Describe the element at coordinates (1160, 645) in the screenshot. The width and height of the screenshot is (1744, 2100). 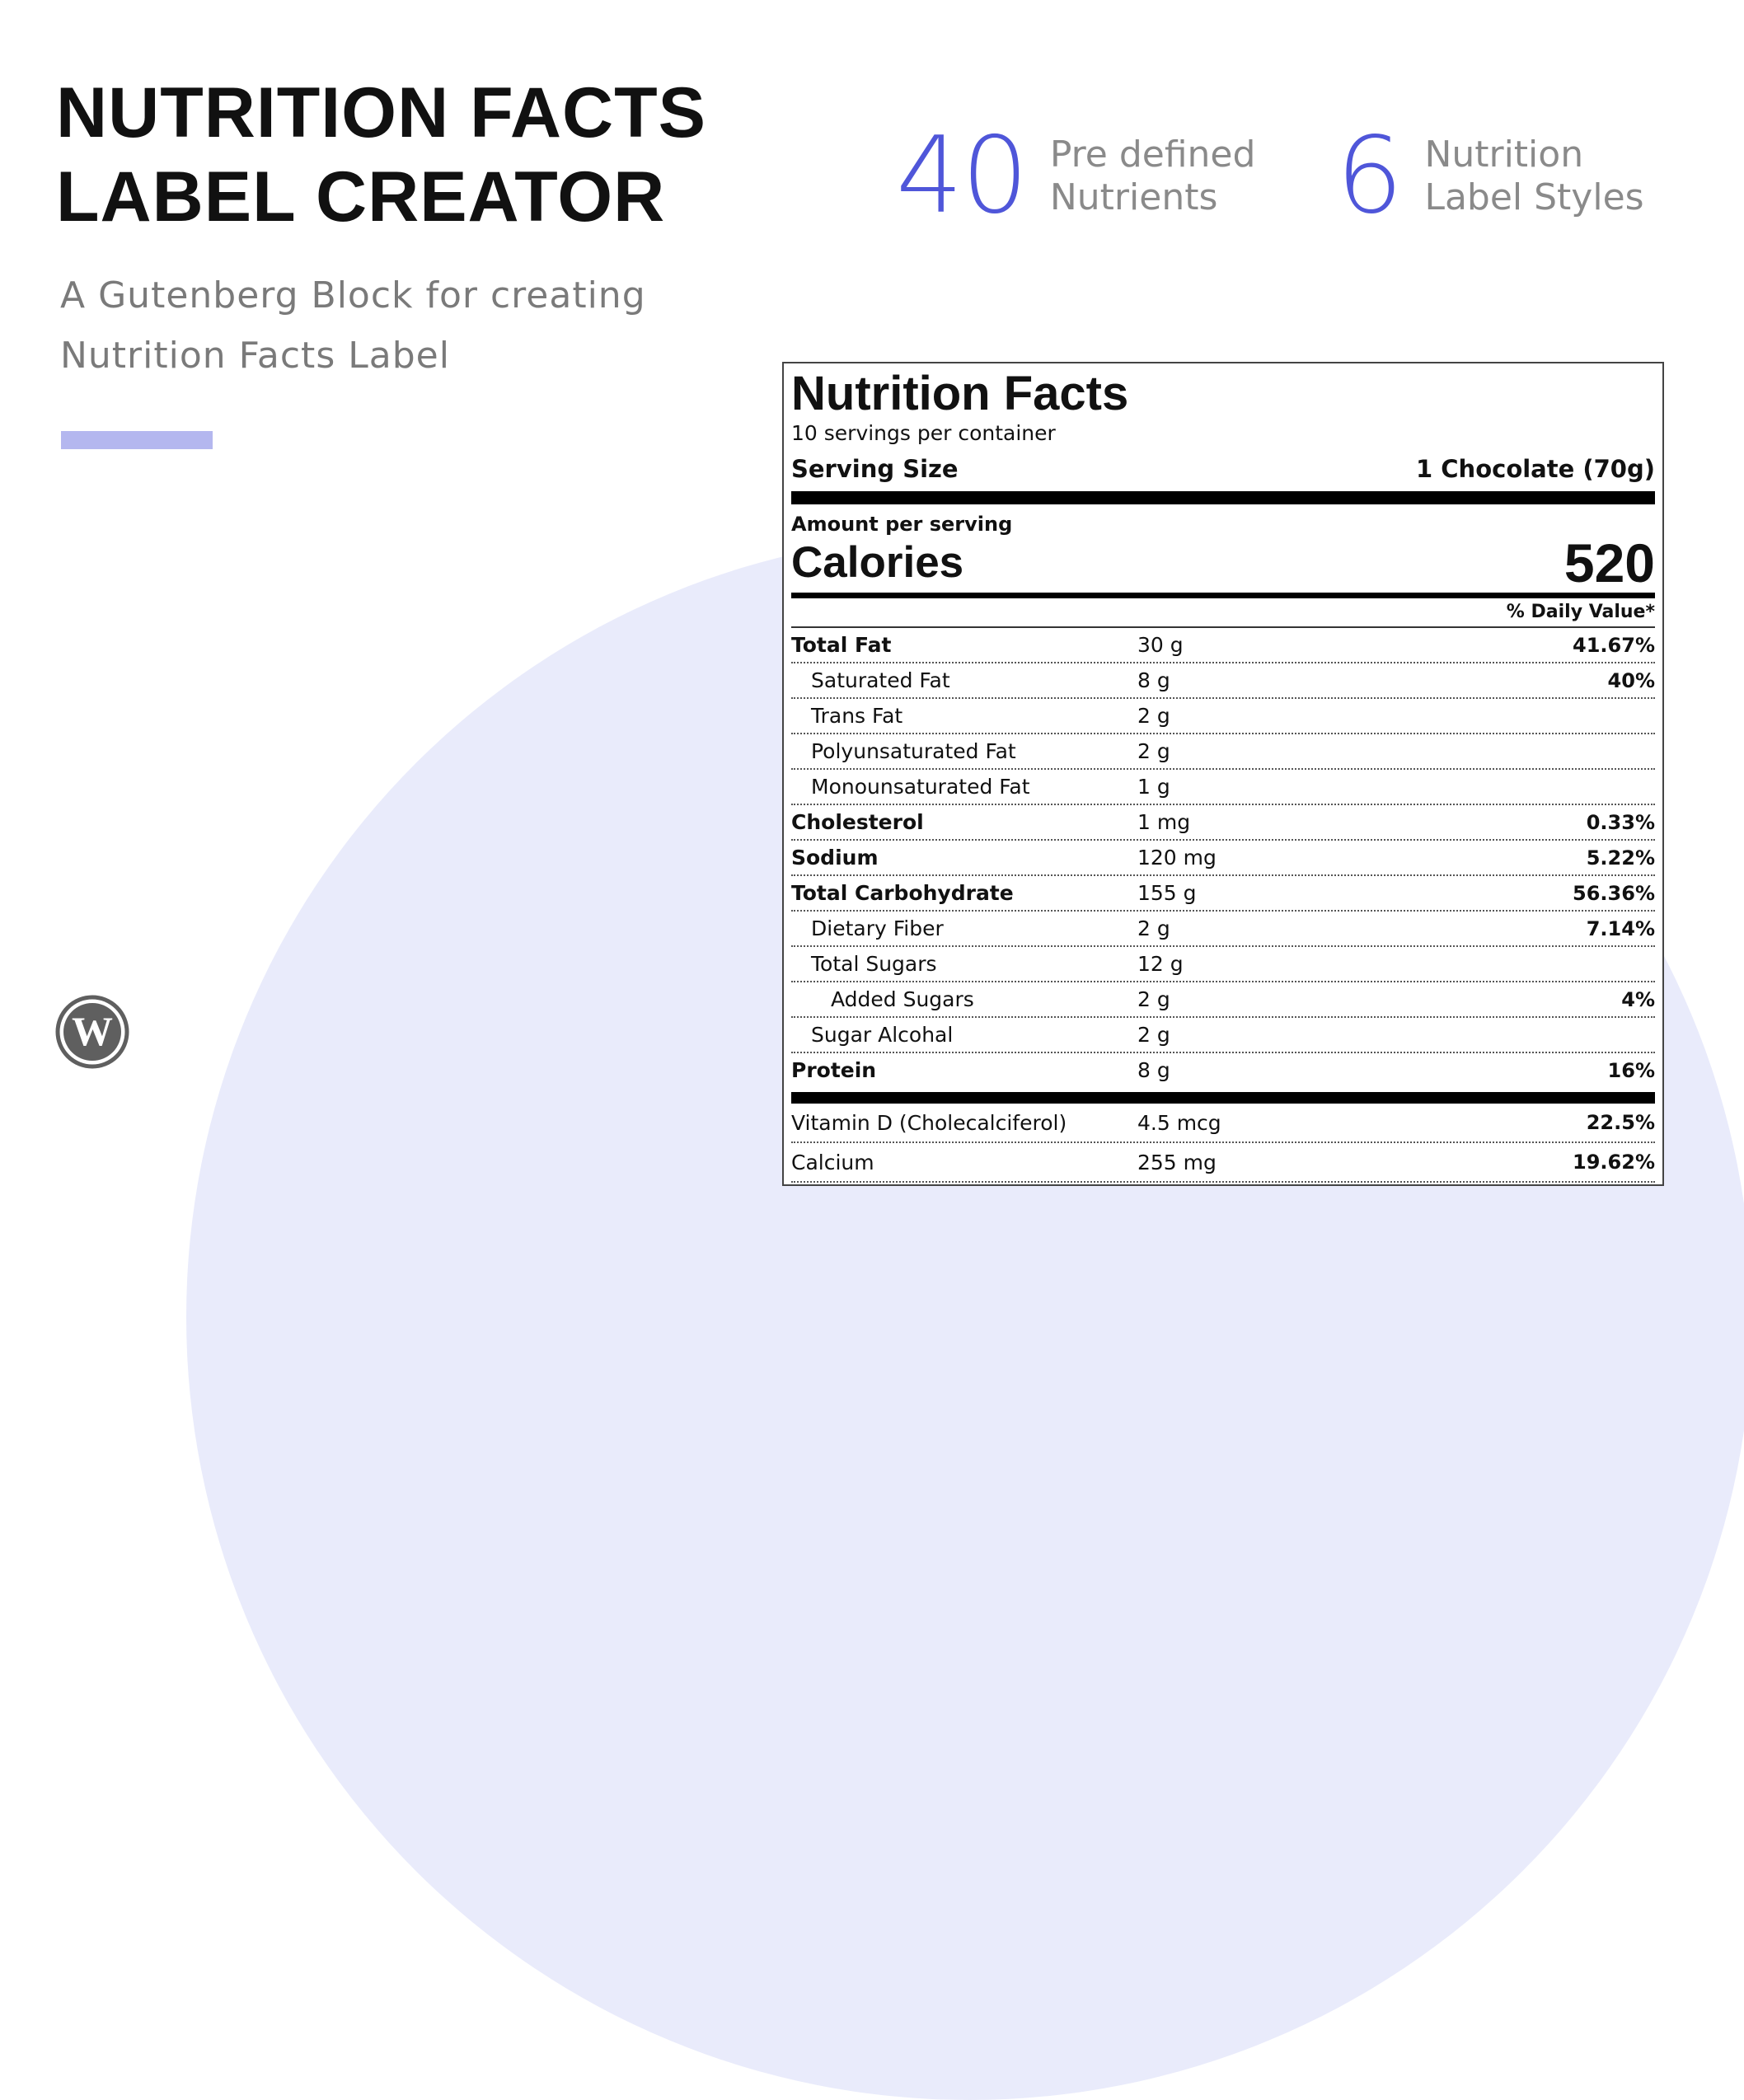
I see `nutrient-amount: 30 g` at that location.